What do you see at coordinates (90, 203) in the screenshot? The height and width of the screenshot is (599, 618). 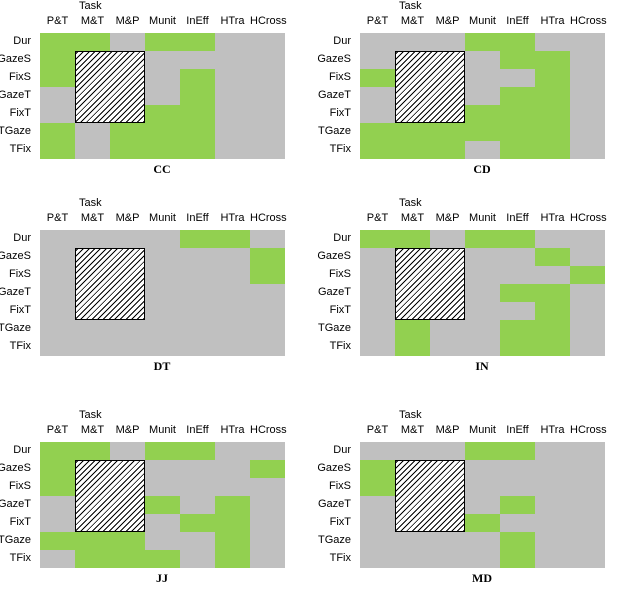 I see `task-axis-title: Task` at bounding box center [90, 203].